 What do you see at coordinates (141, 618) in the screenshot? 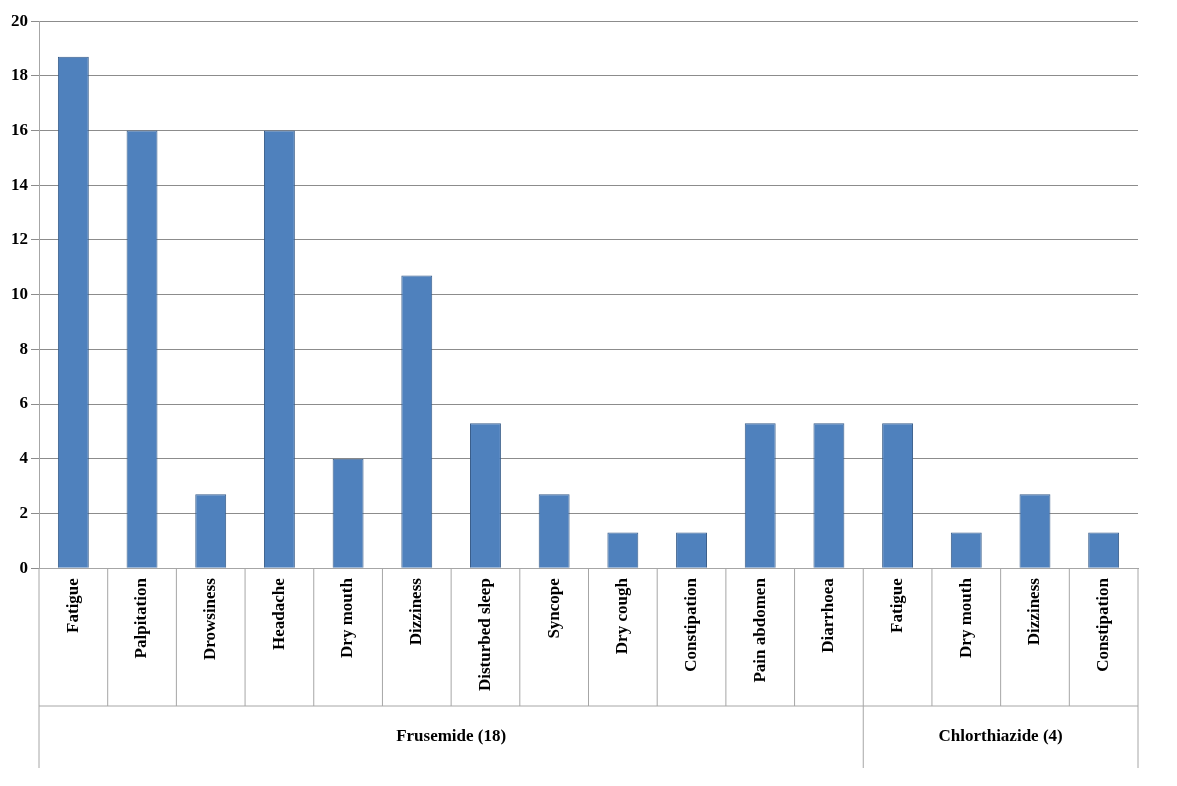
I see `x-tick-label: Palpitation` at bounding box center [141, 618].